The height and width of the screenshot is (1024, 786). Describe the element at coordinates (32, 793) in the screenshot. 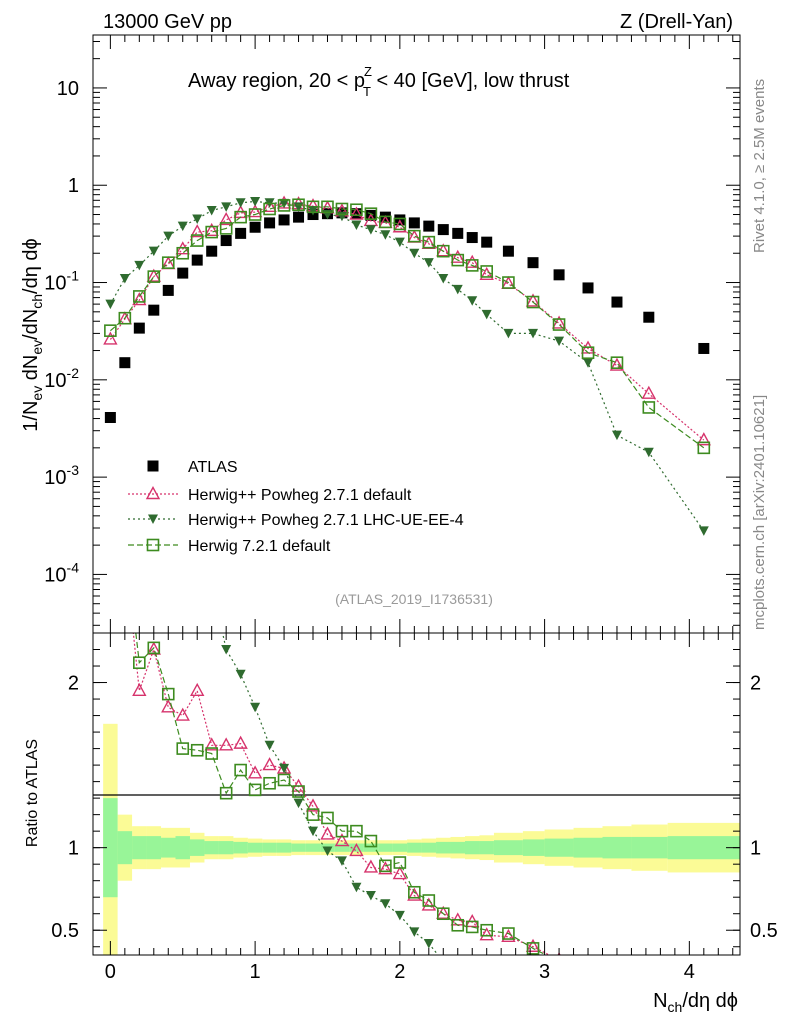

I see `ratio-y-axis-label: Ratio to ATLAS` at that location.